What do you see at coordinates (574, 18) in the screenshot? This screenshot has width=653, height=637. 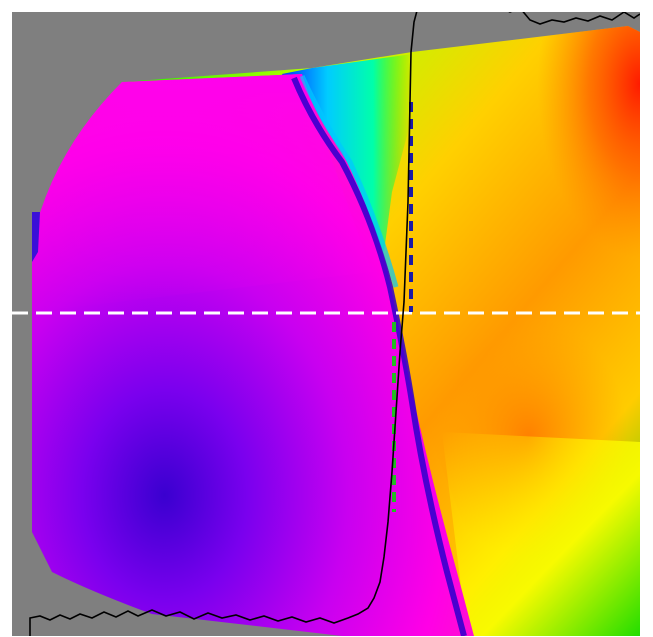 I see `profile-curve-top` at bounding box center [574, 18].